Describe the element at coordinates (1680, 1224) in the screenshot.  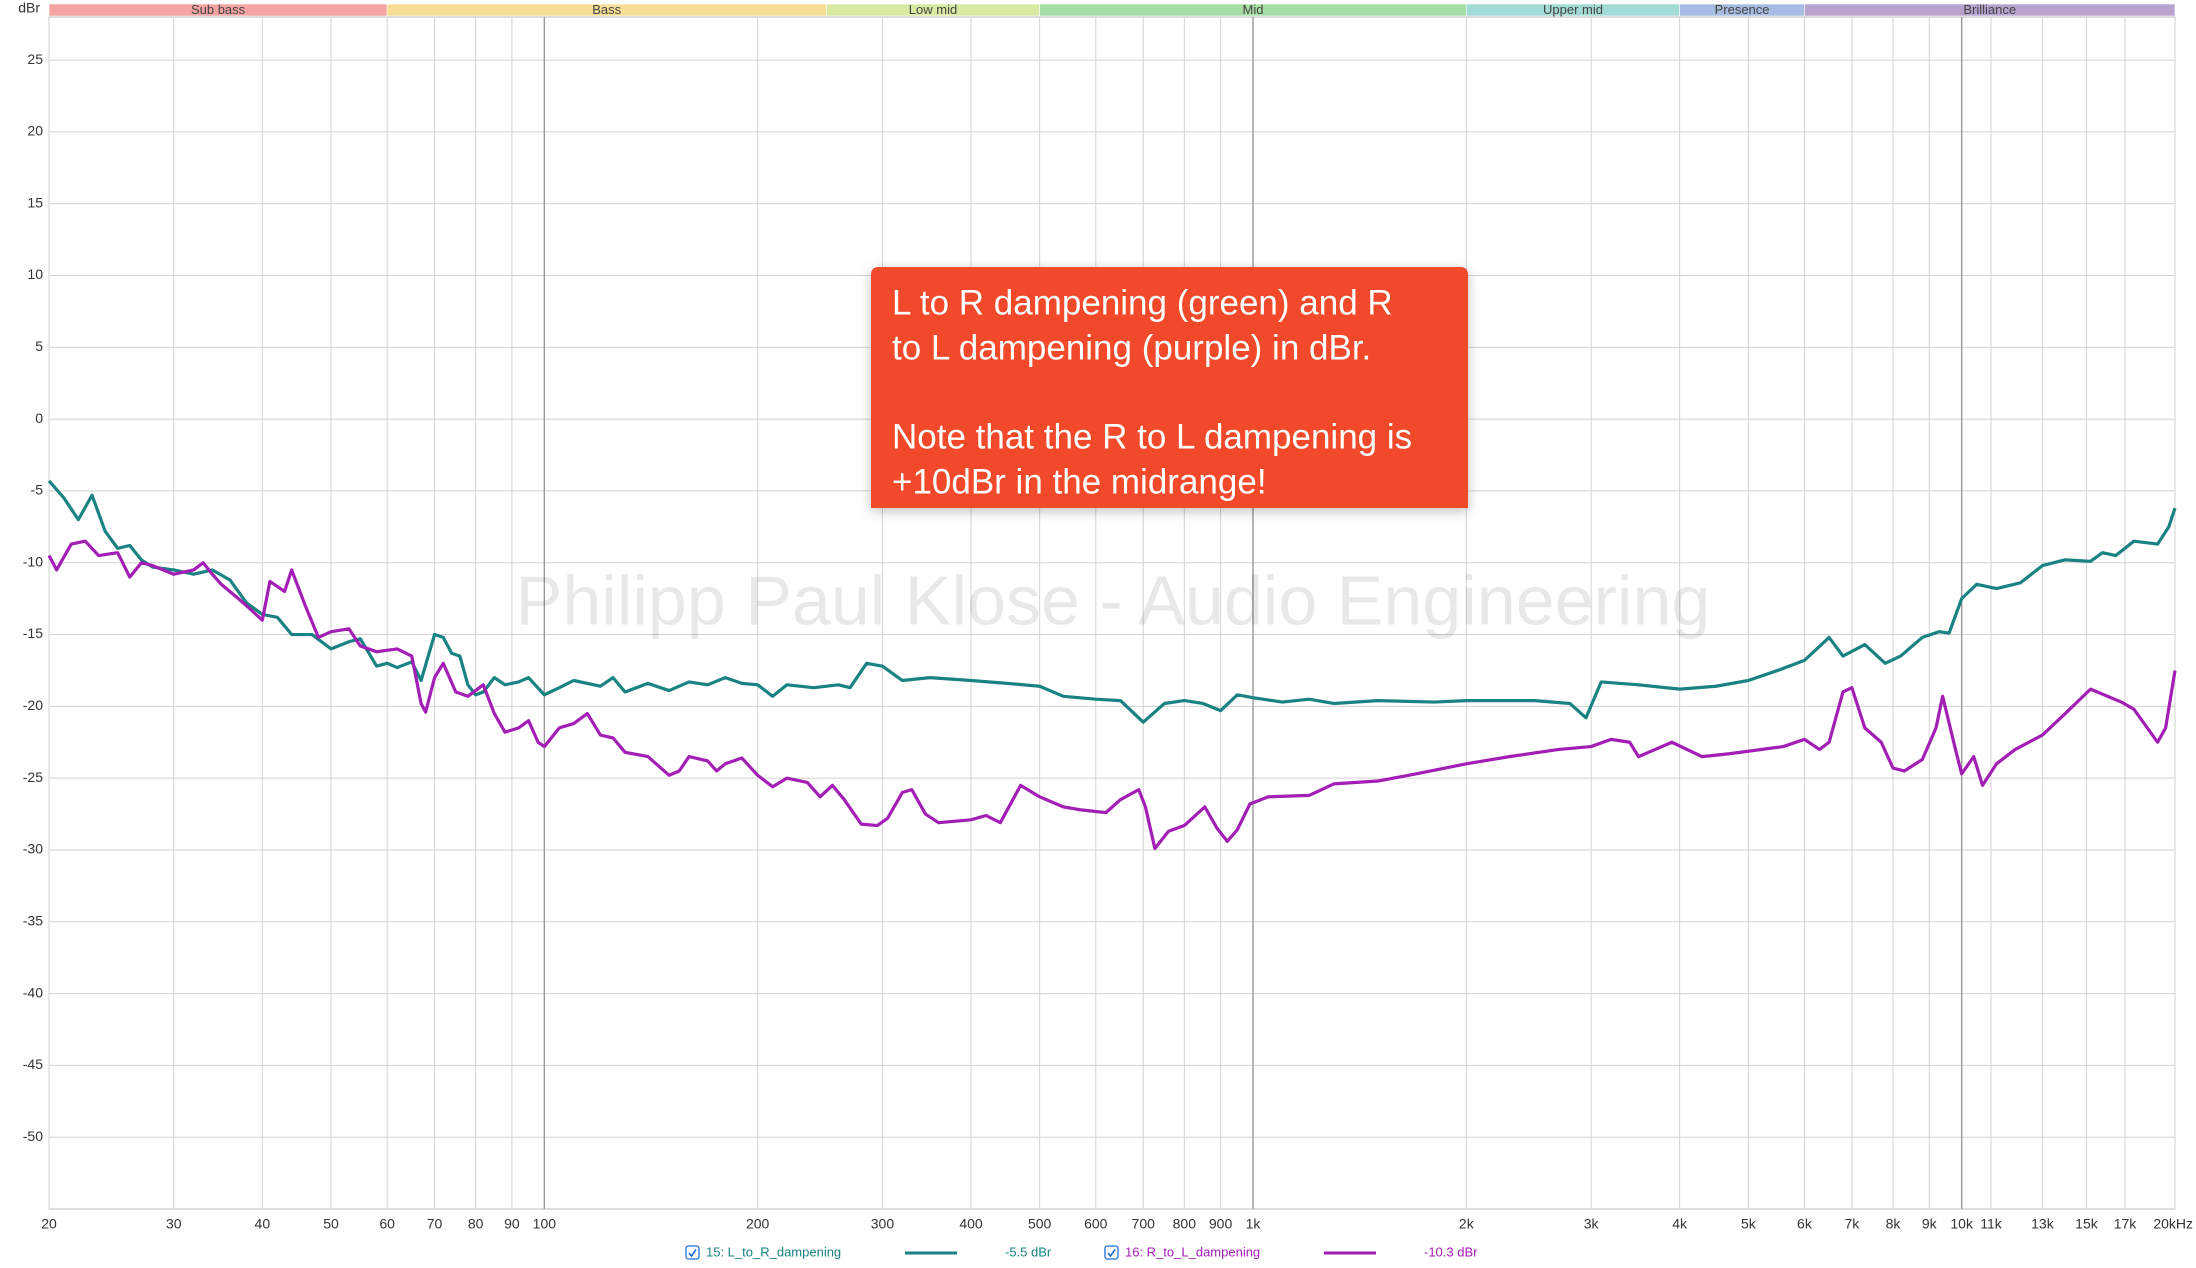
I see `x-tick-label: 4k` at that location.